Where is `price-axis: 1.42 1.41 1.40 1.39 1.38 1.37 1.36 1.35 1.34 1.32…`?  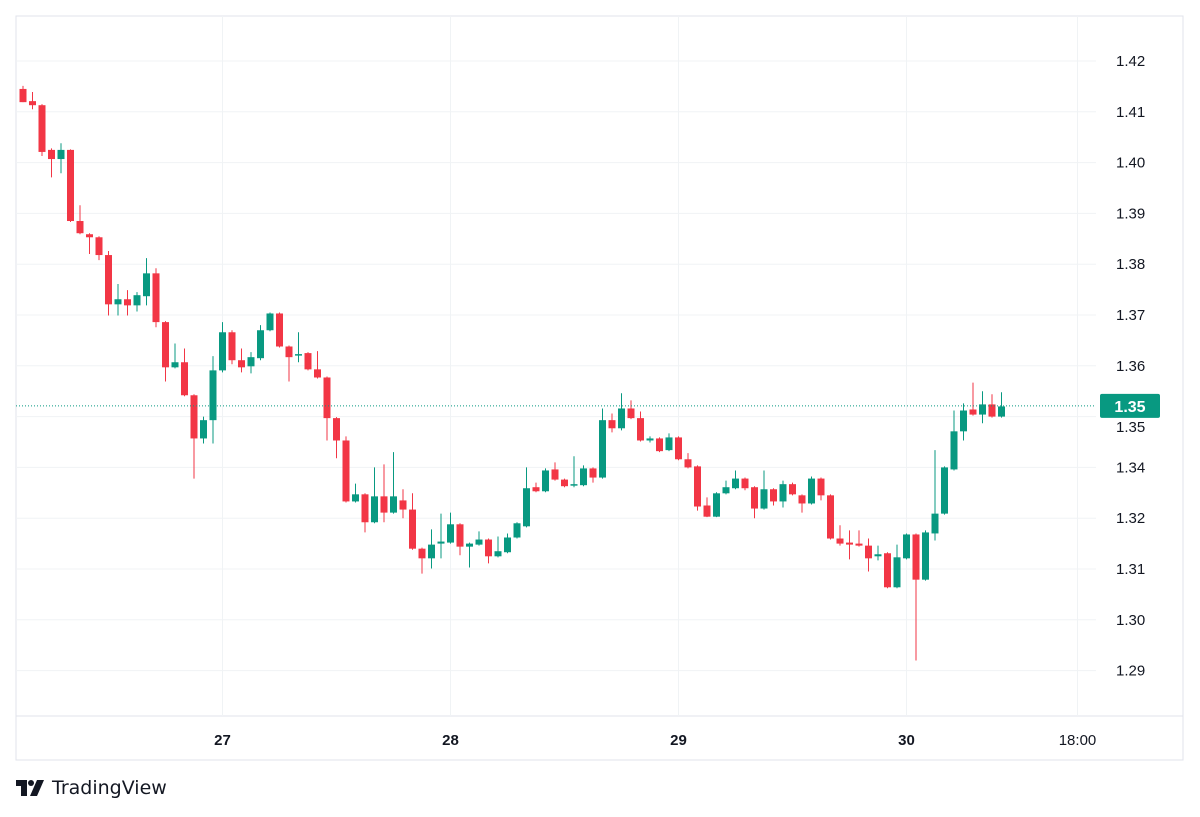
price-axis: 1.42 1.41 1.40 1.39 1.38 1.37 1.36 1.35 1.34 1.32… is located at coordinates (1130, 366).